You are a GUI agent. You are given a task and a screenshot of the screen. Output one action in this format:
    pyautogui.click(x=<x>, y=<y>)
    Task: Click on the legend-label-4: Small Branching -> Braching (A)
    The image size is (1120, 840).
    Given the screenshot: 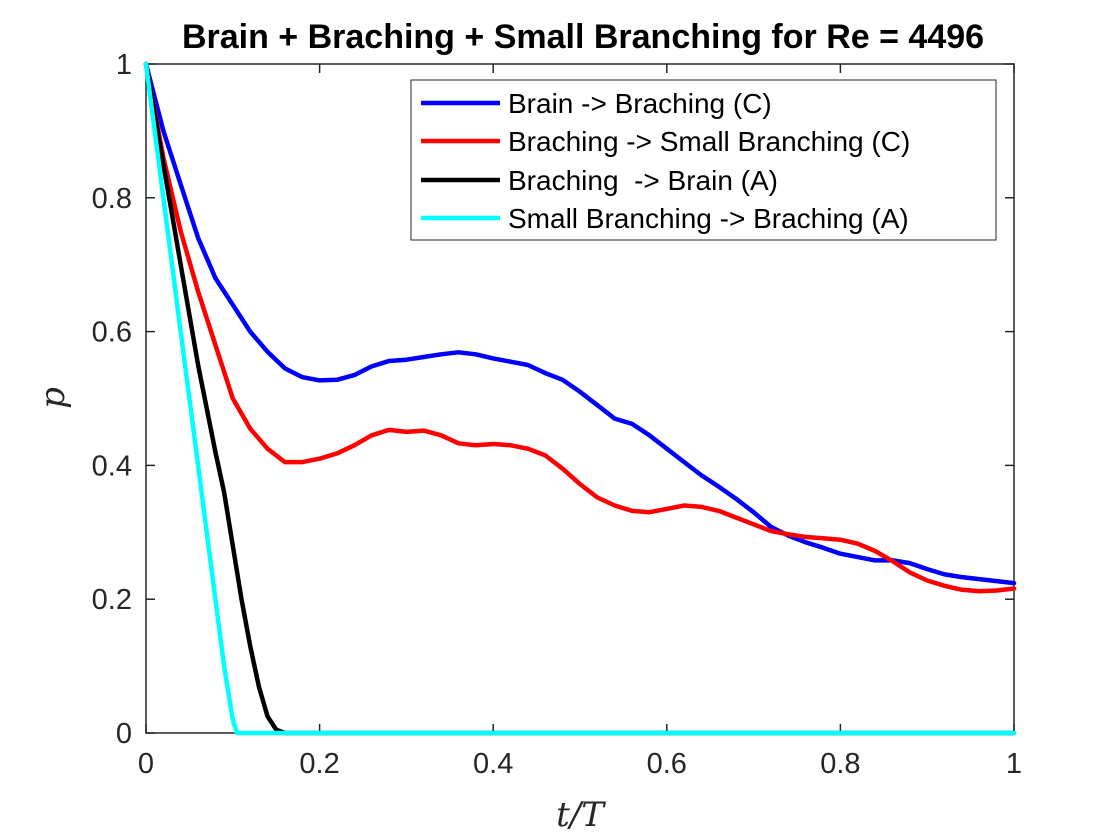 What is the action you would take?
    pyautogui.click(x=708, y=218)
    